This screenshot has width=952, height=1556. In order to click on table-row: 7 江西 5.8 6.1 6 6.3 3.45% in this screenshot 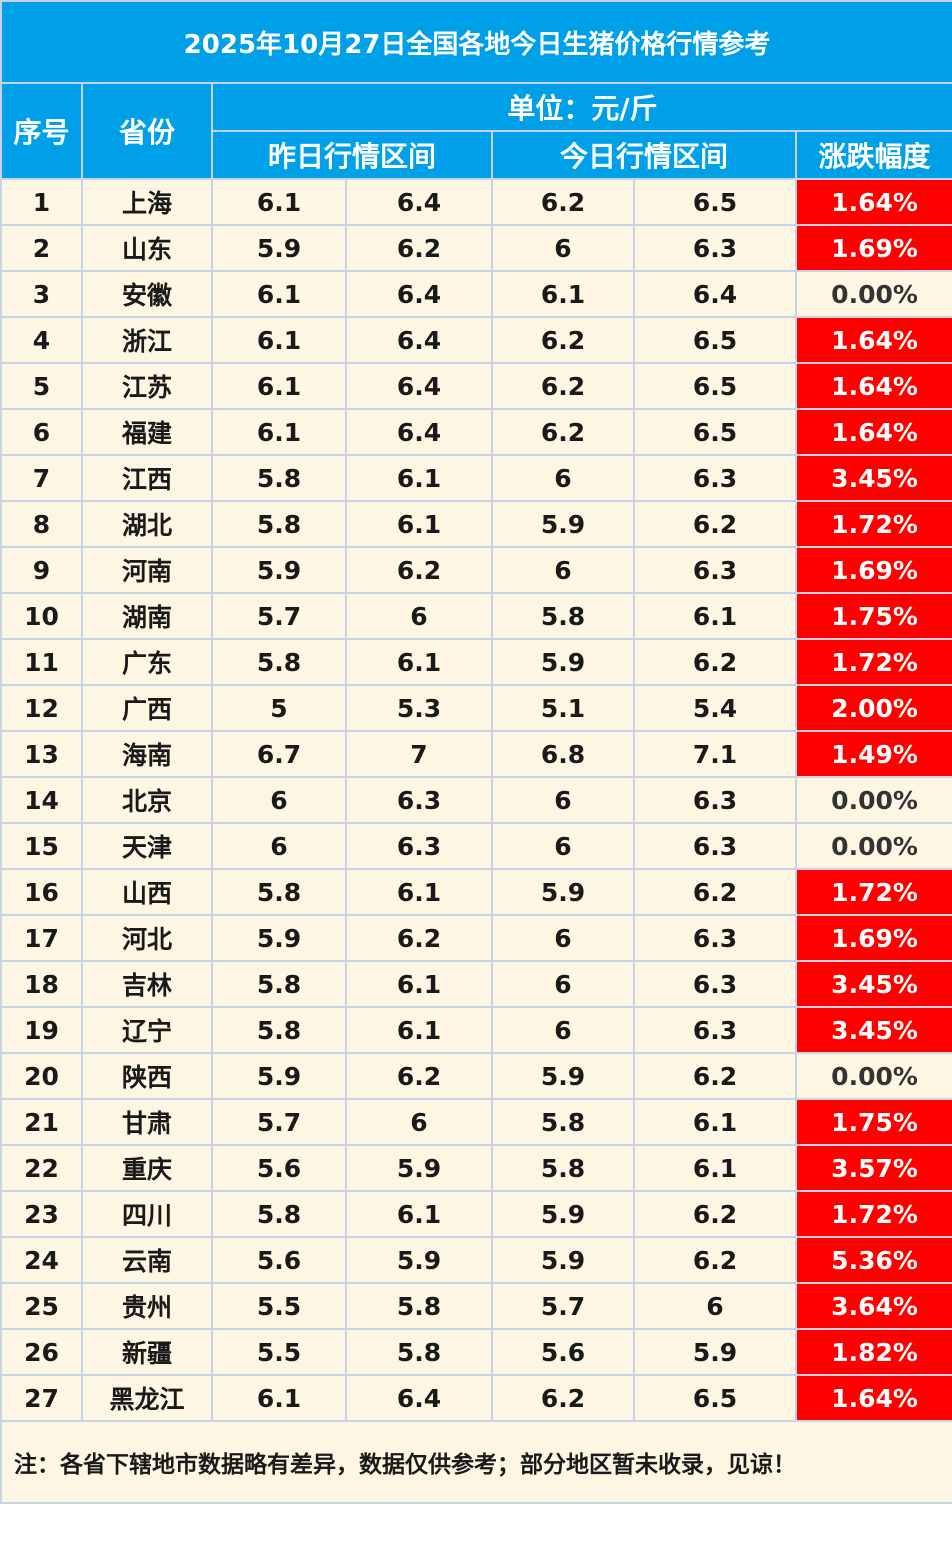, I will do `click(476, 478)`.